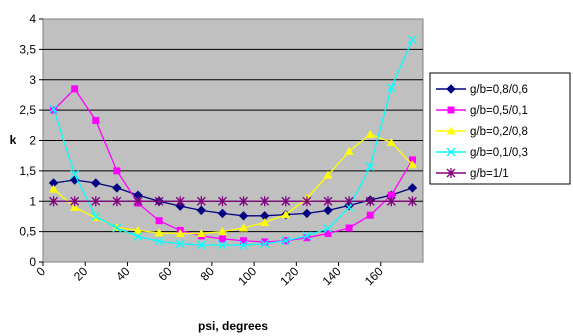 The width and height of the screenshot is (573, 336). Describe the element at coordinates (123, 274) in the screenshot. I see `x-tick-label: 40` at that location.